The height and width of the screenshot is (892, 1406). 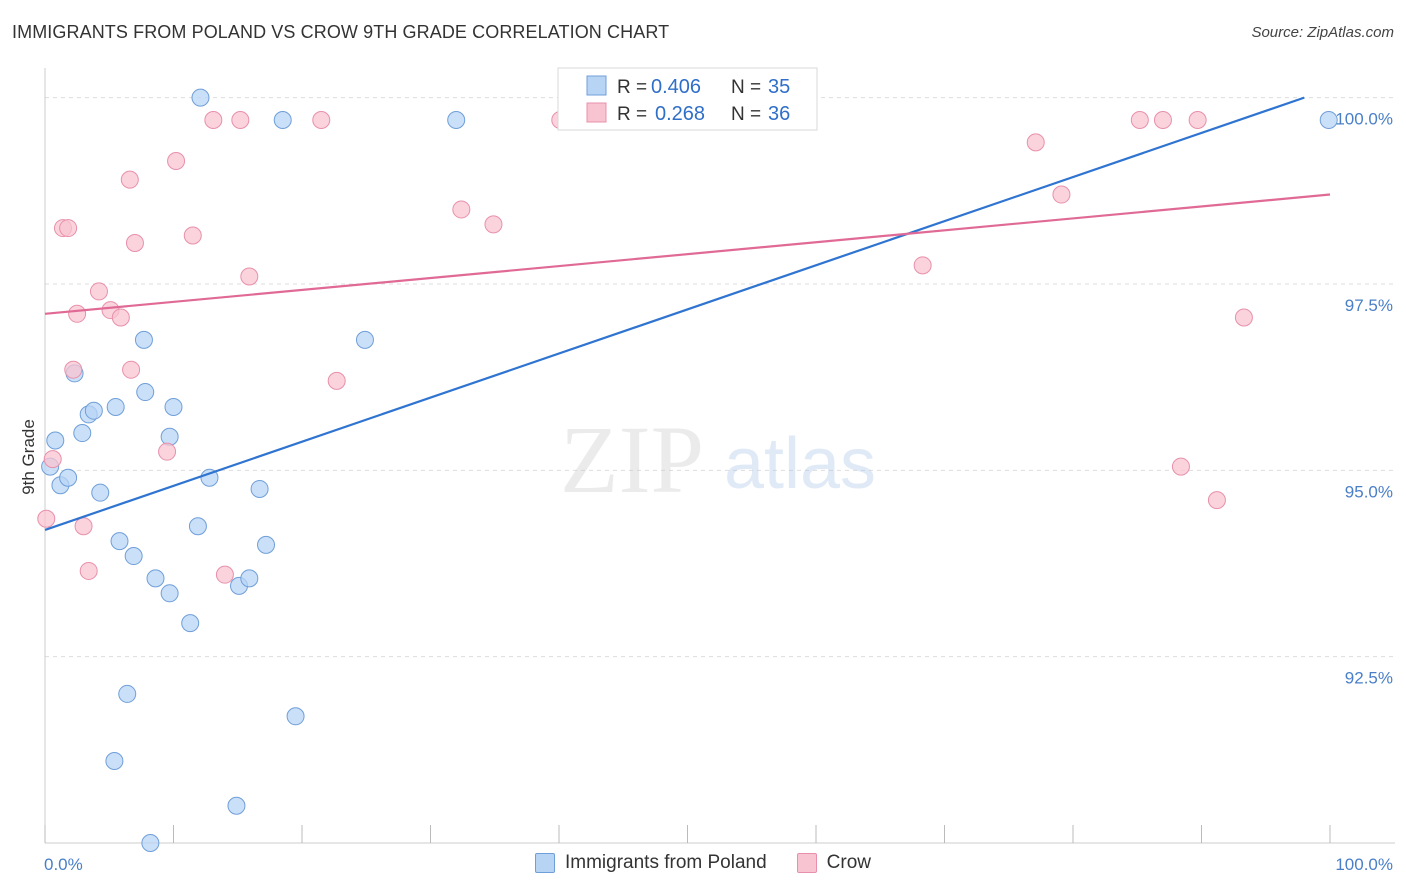 What do you see at coordinates (1364, 119) in the screenshot?
I see `y-tick-label: 100.0%` at bounding box center [1364, 119].